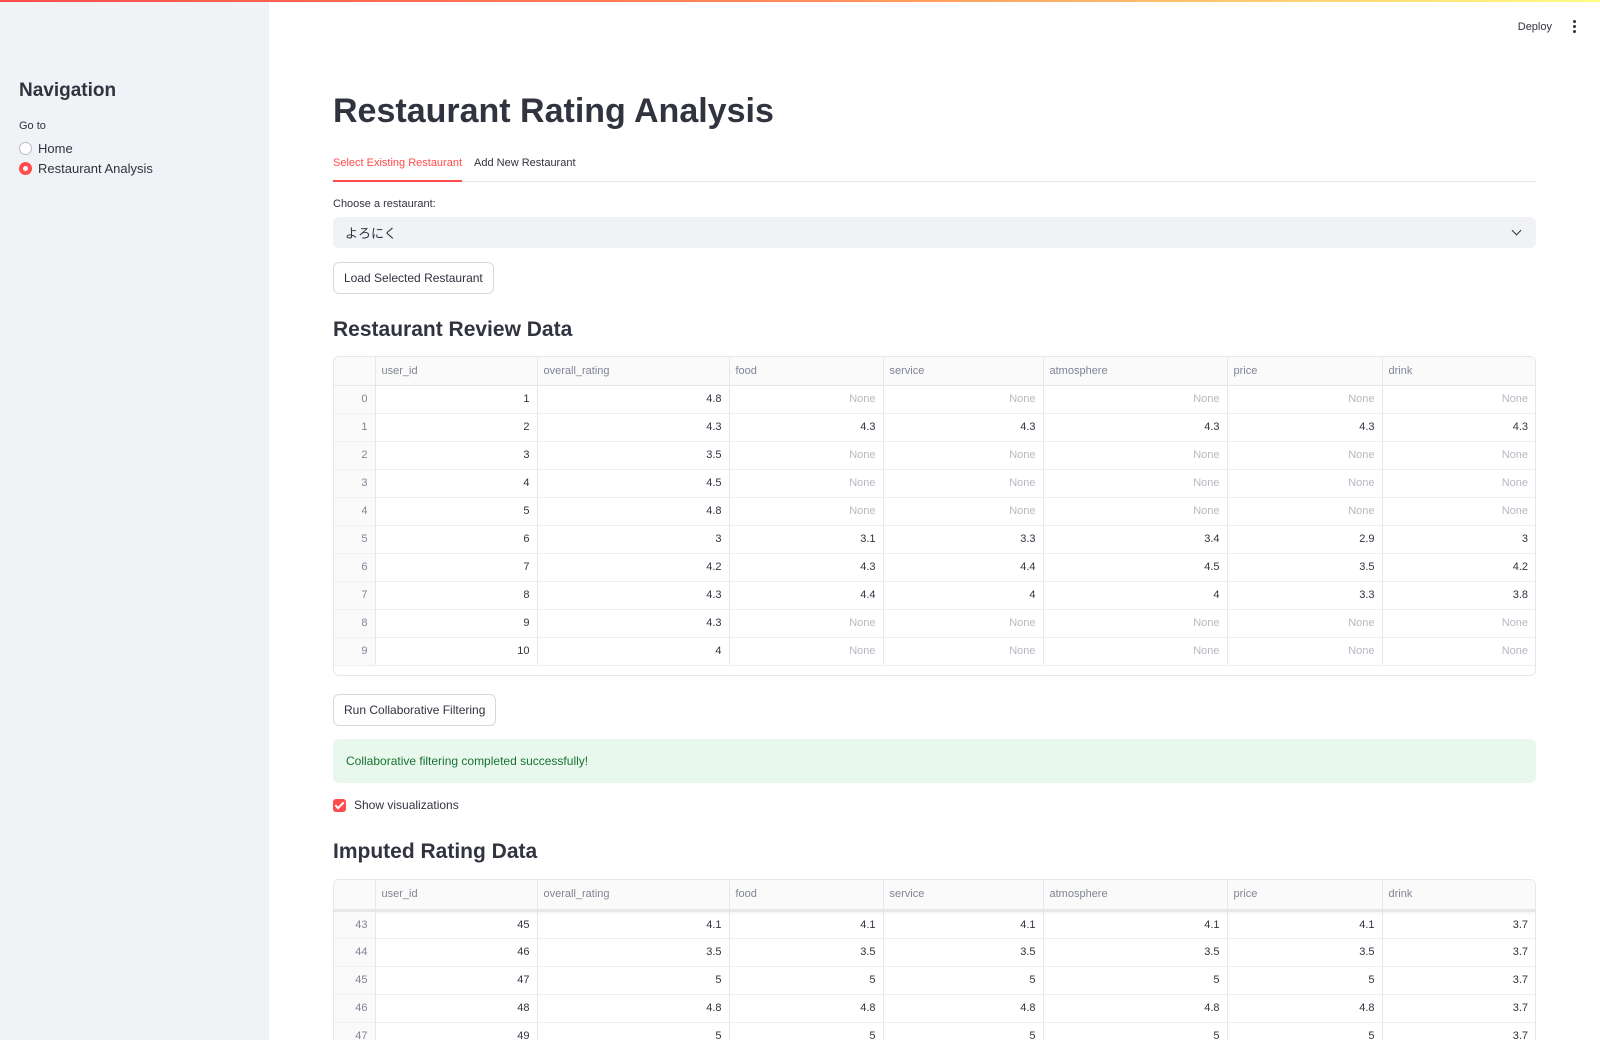 This screenshot has width=1600, height=1040. What do you see at coordinates (355, 651) in the screenshot?
I see `row-index-cell: 9` at bounding box center [355, 651].